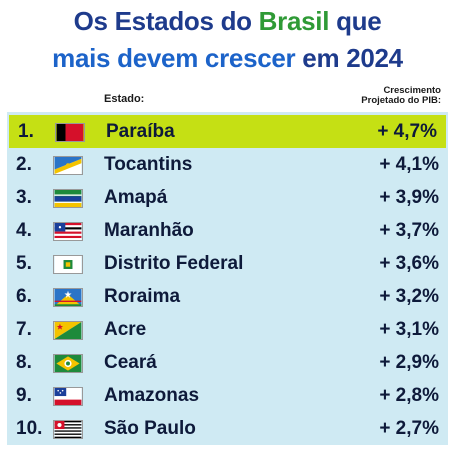 The image size is (455, 450). What do you see at coordinates (409, 428) in the screenshot?
I see `growth-value: + 2,7%` at bounding box center [409, 428].